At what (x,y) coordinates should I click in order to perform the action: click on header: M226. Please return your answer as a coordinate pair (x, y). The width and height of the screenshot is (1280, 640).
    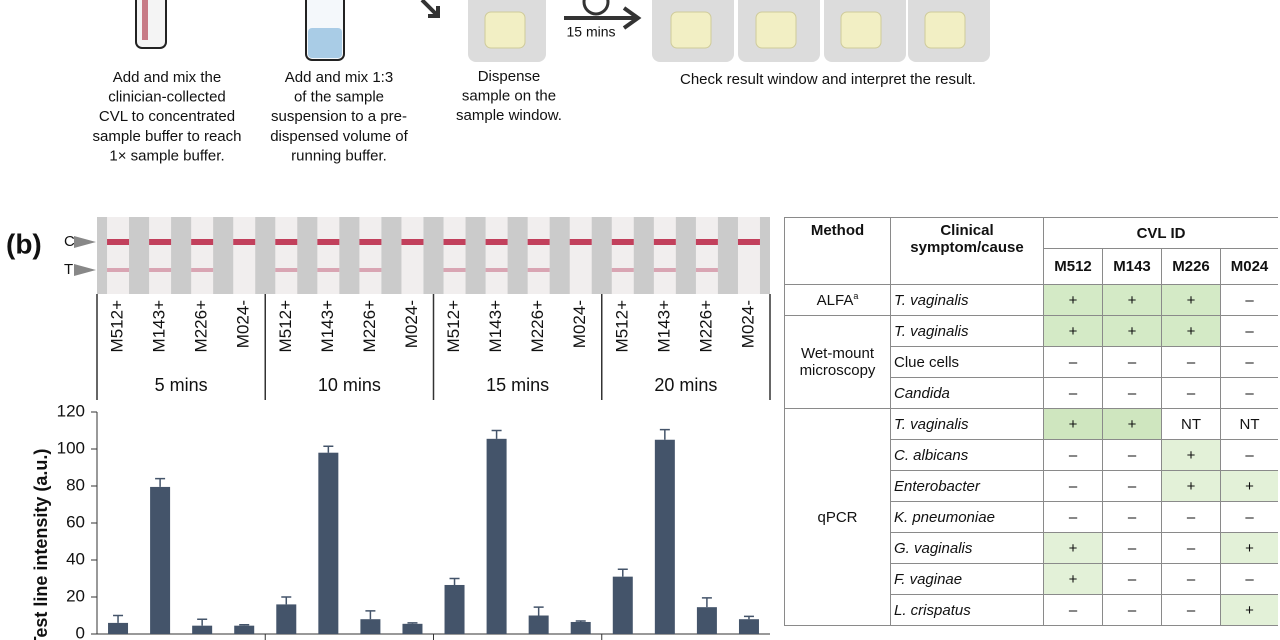
    Looking at the image, I should click on (1191, 266).